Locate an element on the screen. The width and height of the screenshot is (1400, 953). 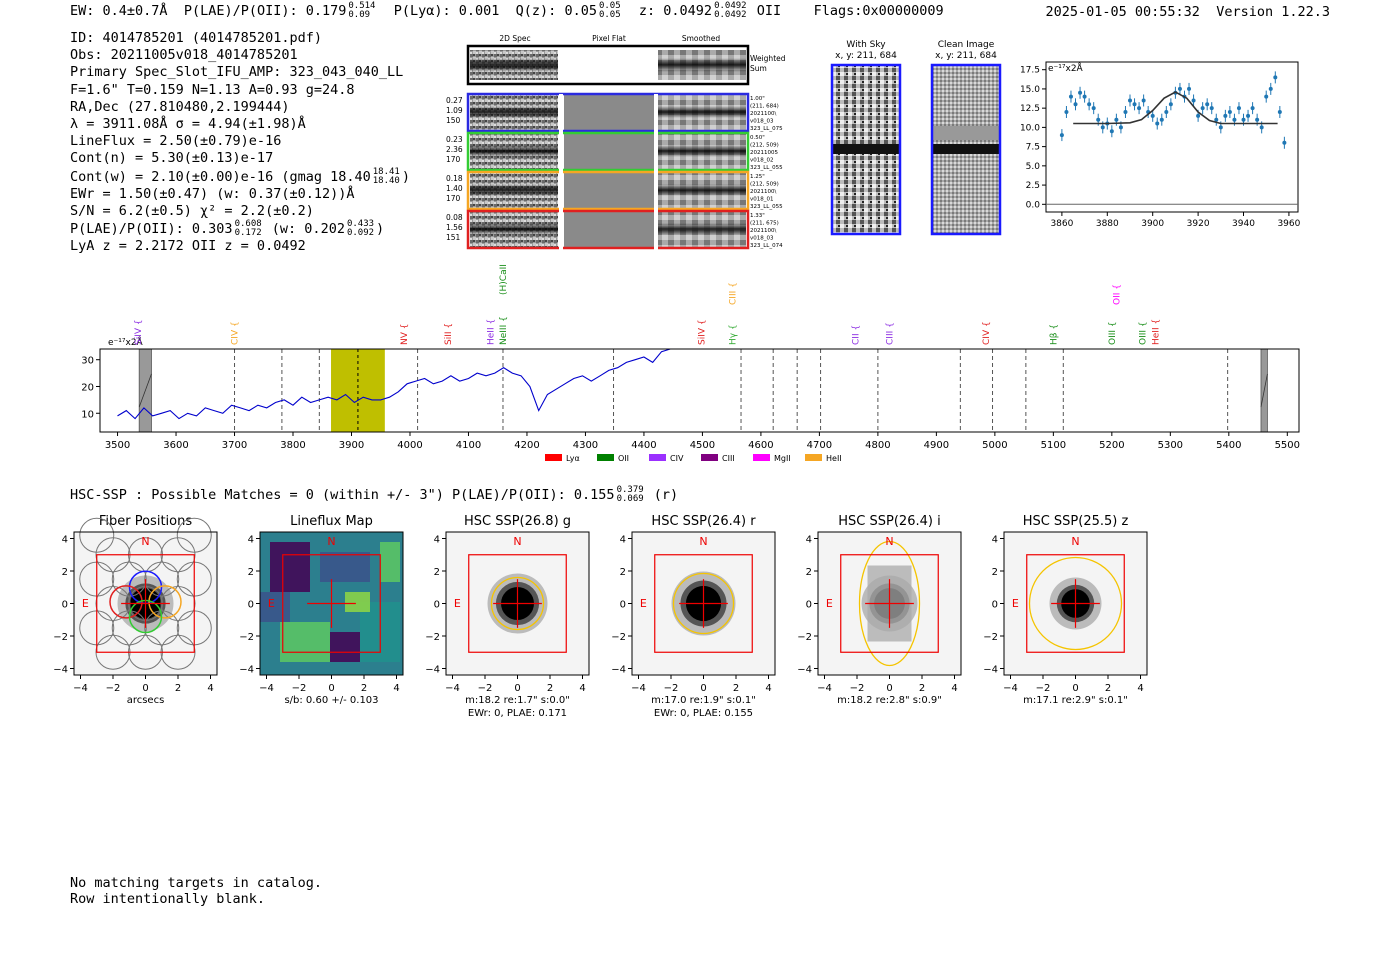
zoom-y-tick-label: 17.5 is located at coordinates (1030, 71).